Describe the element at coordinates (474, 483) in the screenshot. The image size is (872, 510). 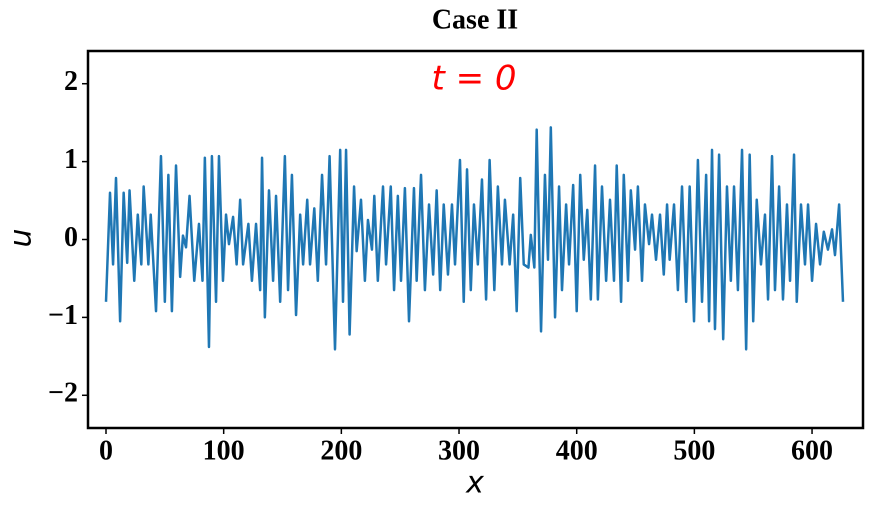
I see `x-axis-label: x` at that location.